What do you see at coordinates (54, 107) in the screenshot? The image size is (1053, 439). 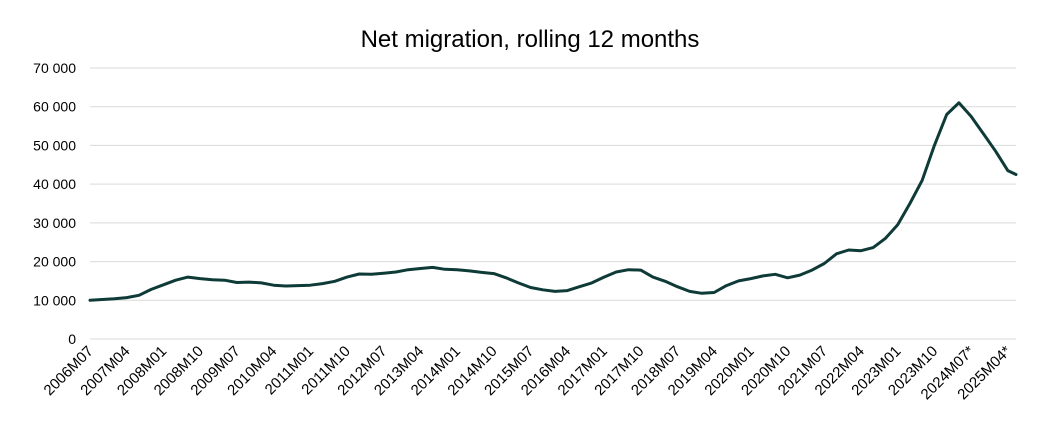 I see `y-tick-label: 60 000` at bounding box center [54, 107].